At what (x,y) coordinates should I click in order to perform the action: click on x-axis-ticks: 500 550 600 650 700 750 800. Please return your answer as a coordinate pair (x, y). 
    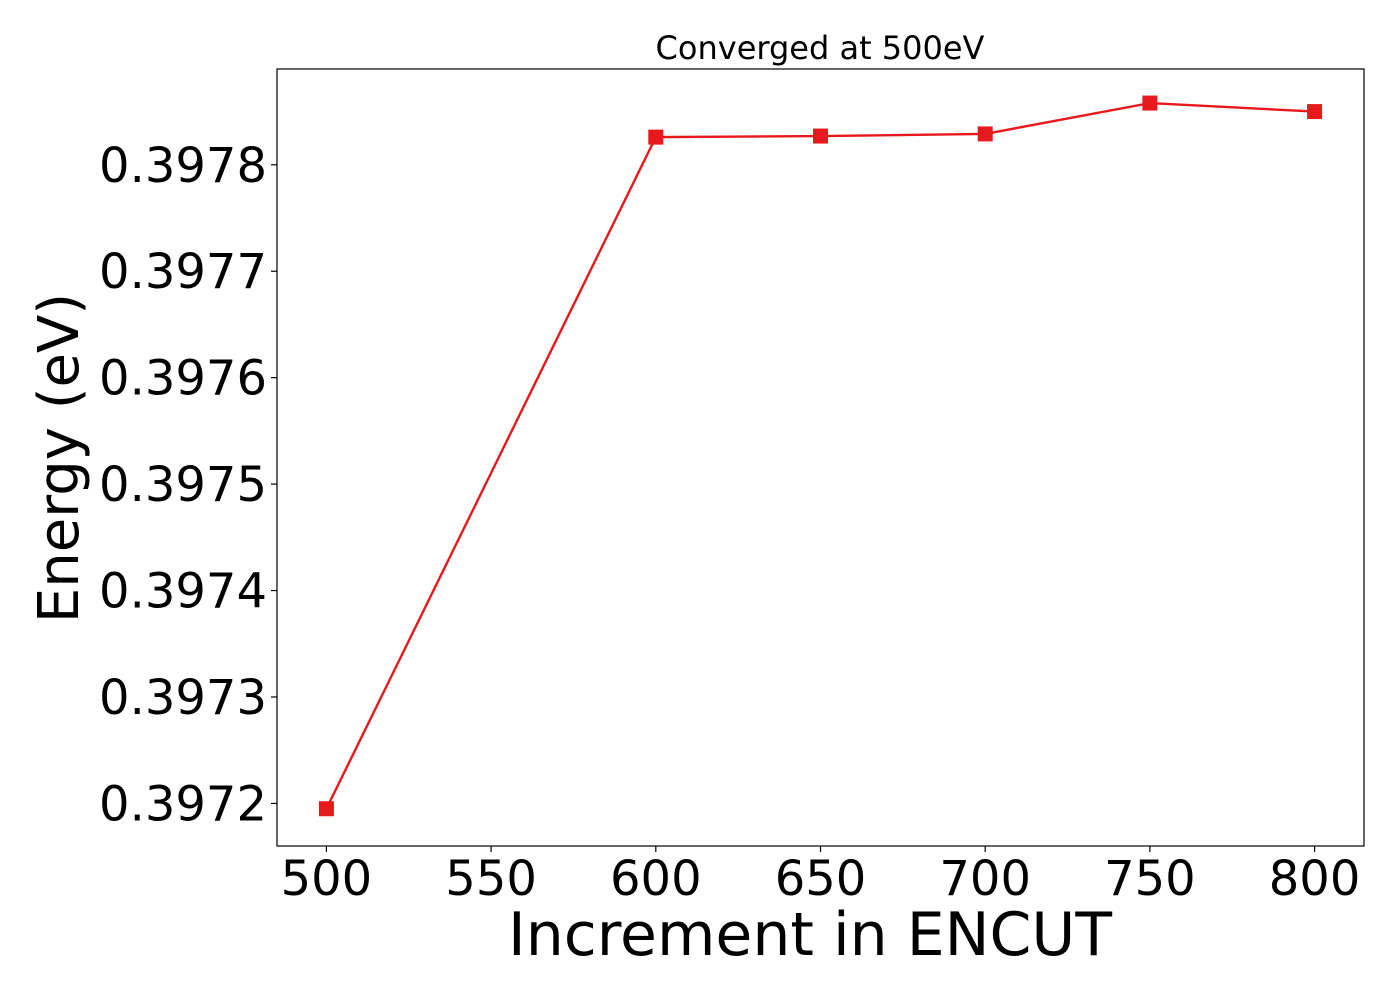
    Looking at the image, I should click on (821, 876).